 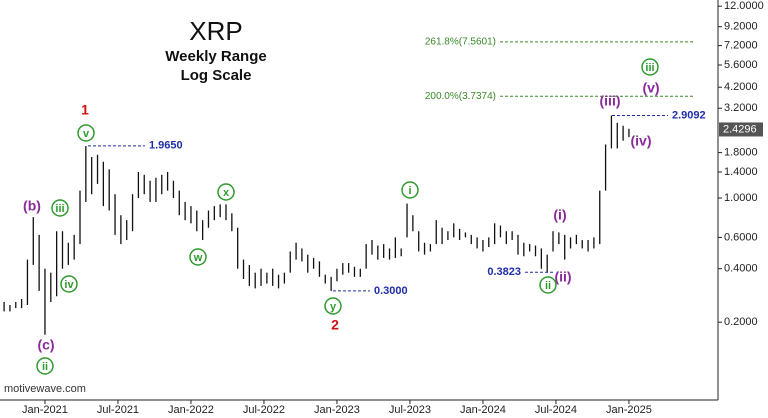 What do you see at coordinates (556, 410) in the screenshot?
I see `x-tick-label: Jul-2024` at bounding box center [556, 410].